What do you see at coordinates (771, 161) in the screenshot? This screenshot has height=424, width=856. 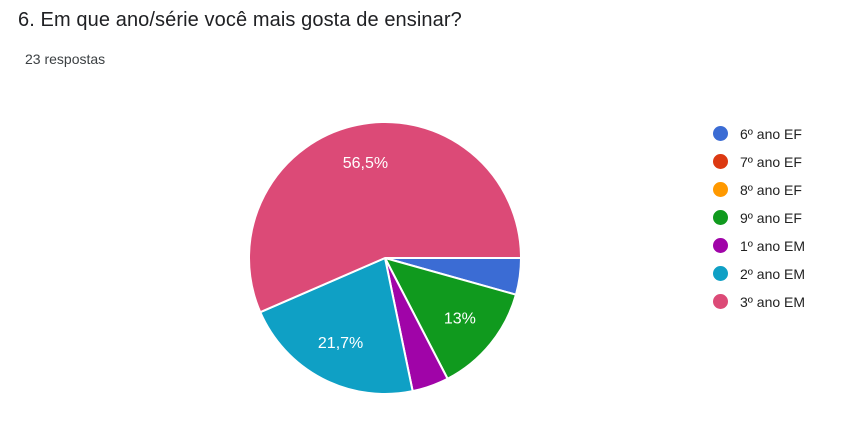 I see `legend-label: 7º ano EF` at bounding box center [771, 161].